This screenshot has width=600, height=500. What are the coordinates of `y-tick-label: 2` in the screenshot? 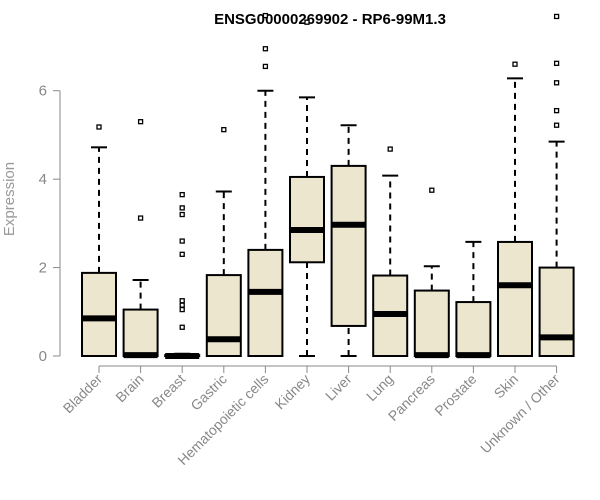 It's located at (43, 268).